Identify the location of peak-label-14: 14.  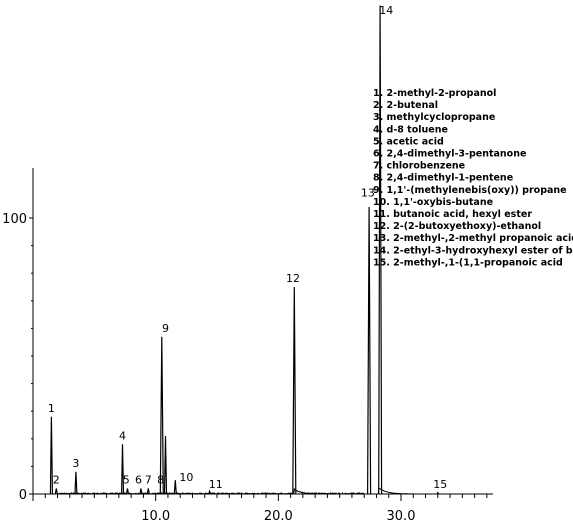
(386, 10).